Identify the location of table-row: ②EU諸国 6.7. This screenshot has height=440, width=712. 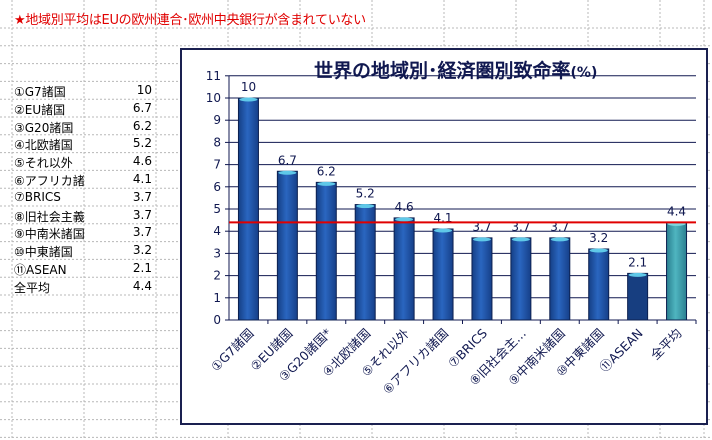
(85, 108).